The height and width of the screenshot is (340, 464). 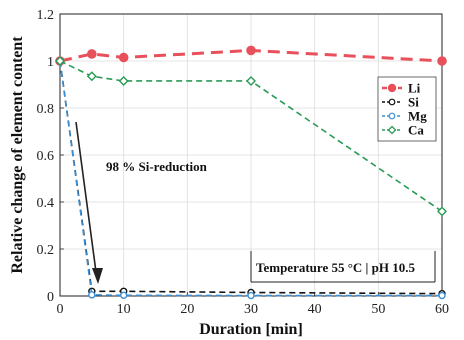 What do you see at coordinates (187, 309) in the screenshot?
I see `x-tick-label: 20` at bounding box center [187, 309].